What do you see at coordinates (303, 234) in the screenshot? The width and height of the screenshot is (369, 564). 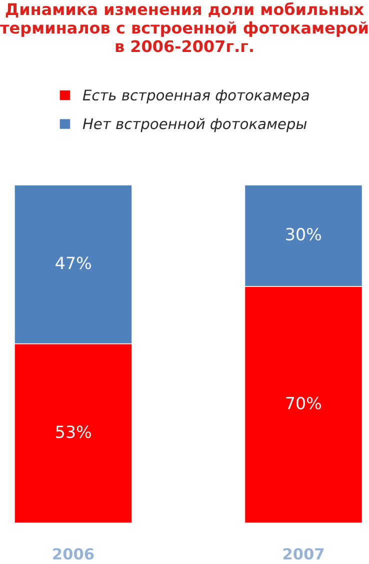 I see `data-label: 30%` at bounding box center [303, 234].